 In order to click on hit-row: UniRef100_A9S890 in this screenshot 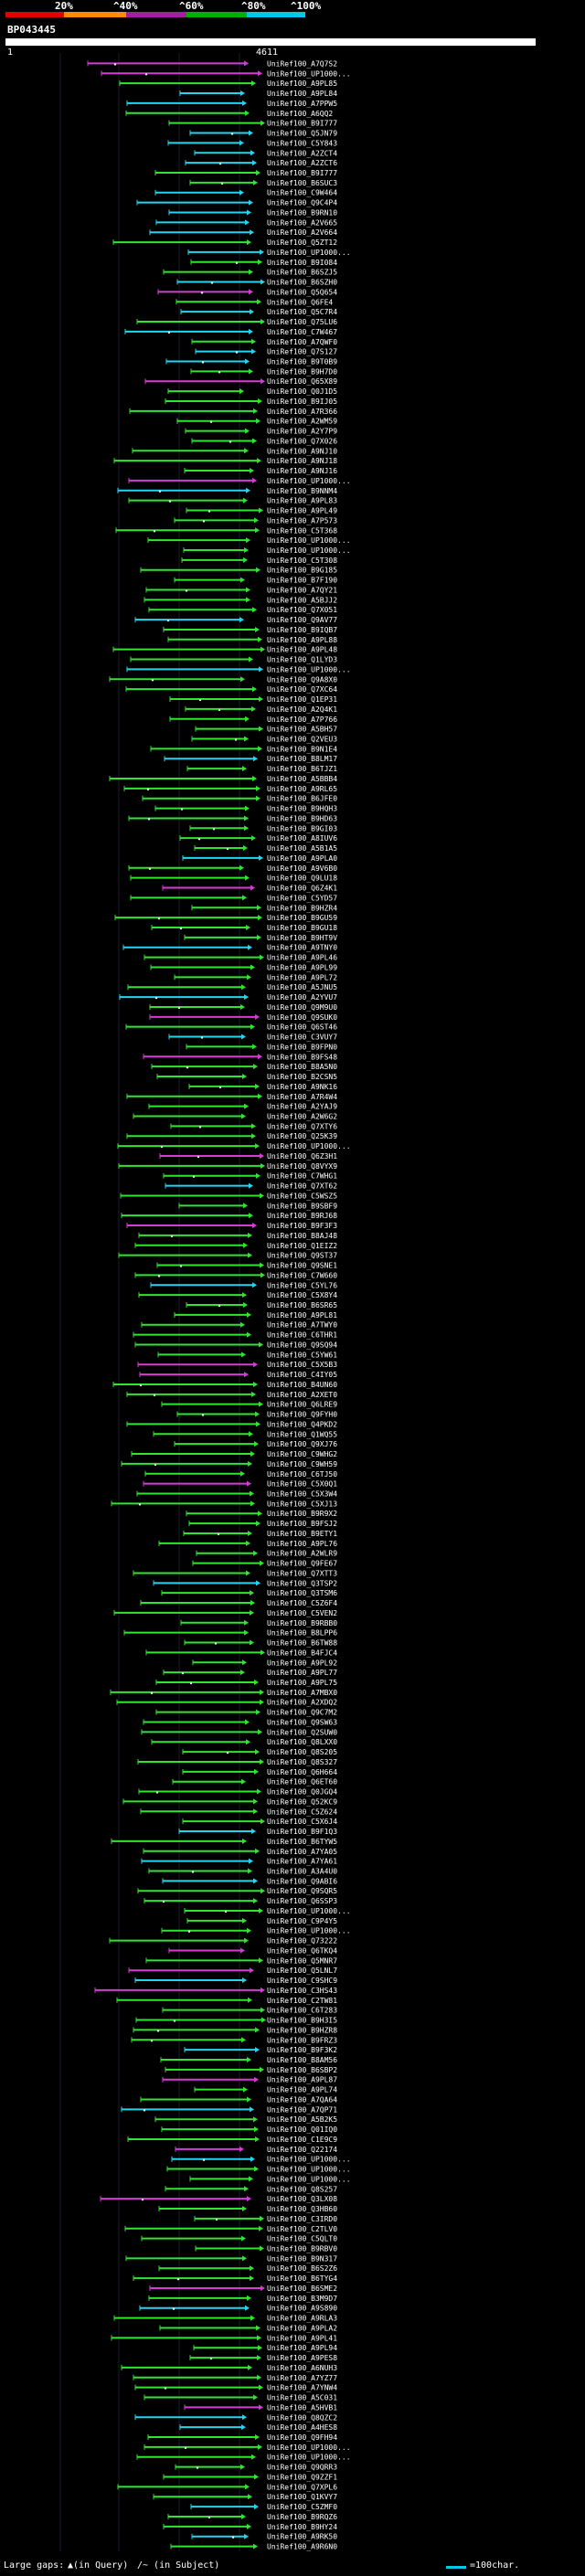, I will do `click(238, 2309)`.